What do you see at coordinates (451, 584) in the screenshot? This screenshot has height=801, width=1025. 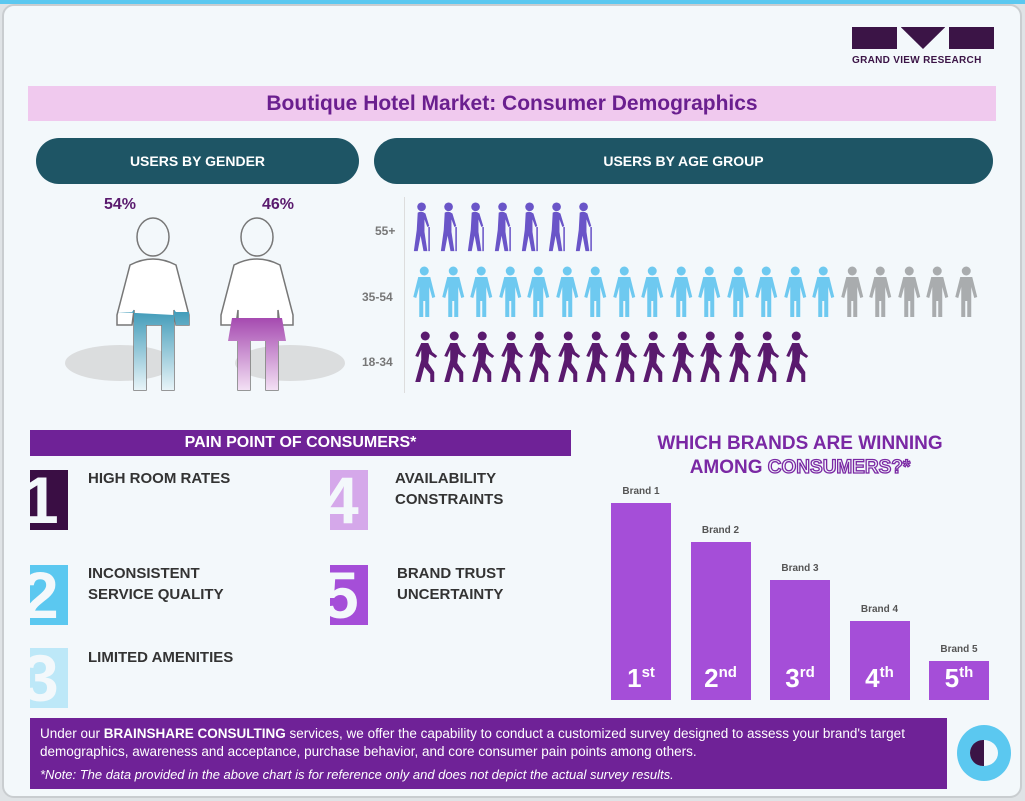 I see `pain-point-label-5: BRAND TRUST UNCERTAINTY` at bounding box center [451, 584].